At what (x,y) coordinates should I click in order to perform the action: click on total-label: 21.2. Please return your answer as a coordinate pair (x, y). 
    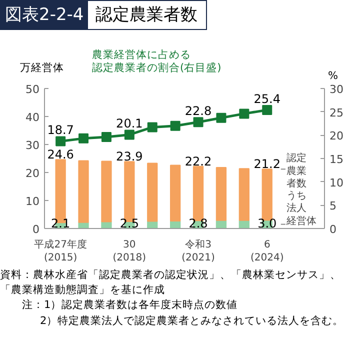
    Looking at the image, I should click on (267, 164).